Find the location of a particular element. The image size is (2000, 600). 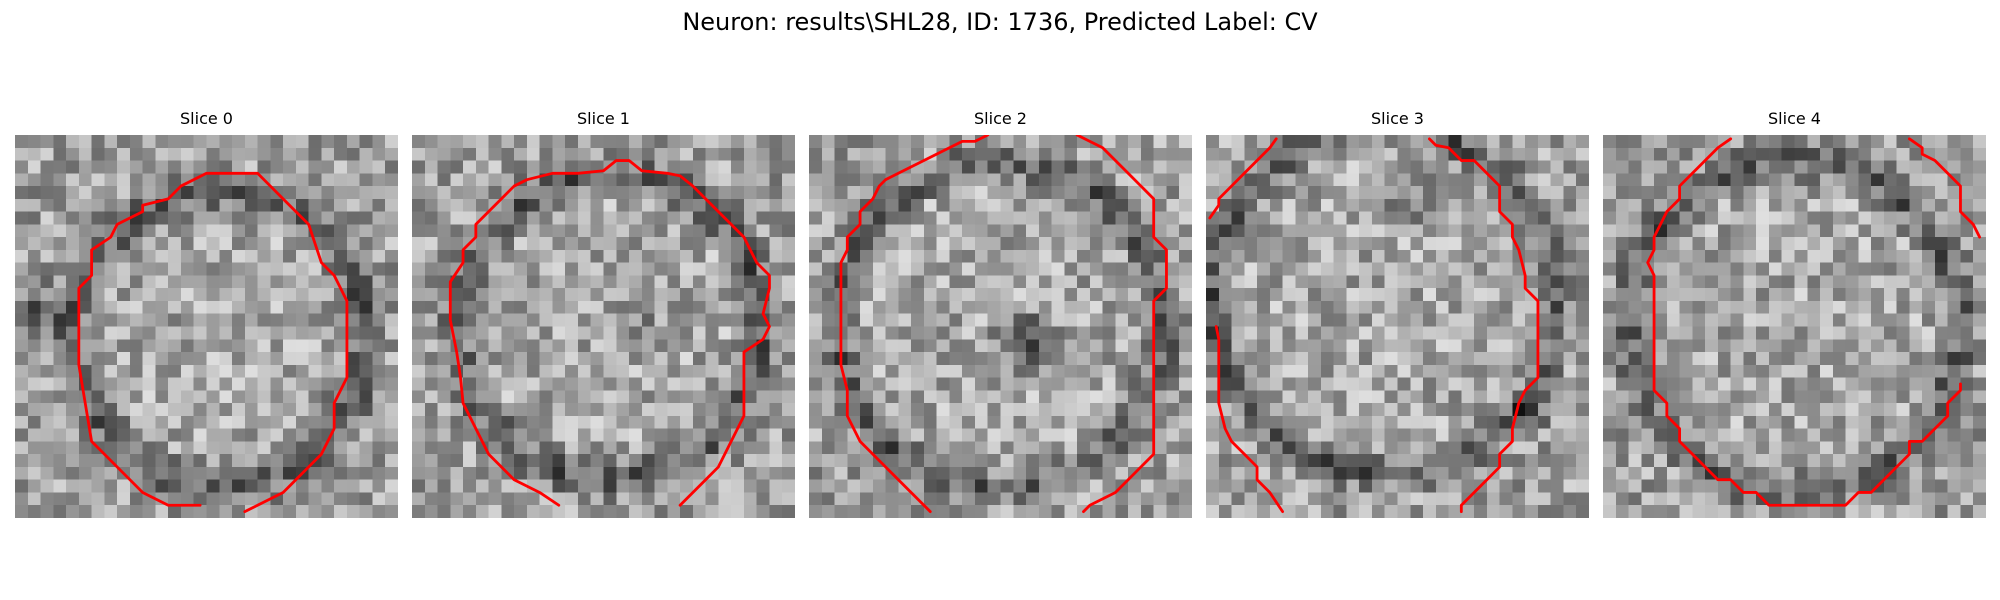

slice-panel: Slice 1 is located at coordinates (603, 313).